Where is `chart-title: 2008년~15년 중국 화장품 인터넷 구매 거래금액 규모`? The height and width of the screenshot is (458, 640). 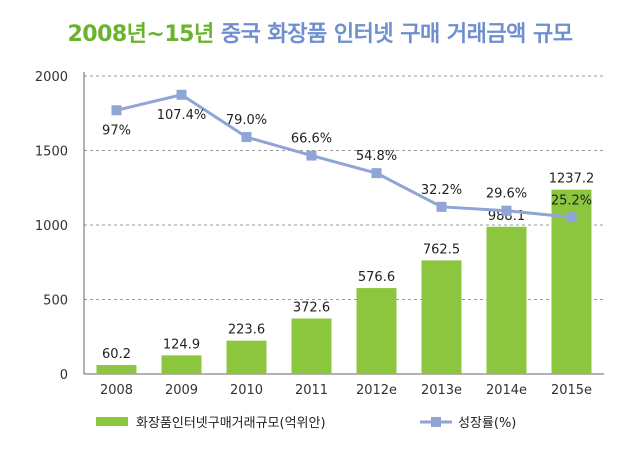 chart-title: 2008년~15년 중국 화장품 인터넷 구매 거래금액 규모 is located at coordinates (320, 32).